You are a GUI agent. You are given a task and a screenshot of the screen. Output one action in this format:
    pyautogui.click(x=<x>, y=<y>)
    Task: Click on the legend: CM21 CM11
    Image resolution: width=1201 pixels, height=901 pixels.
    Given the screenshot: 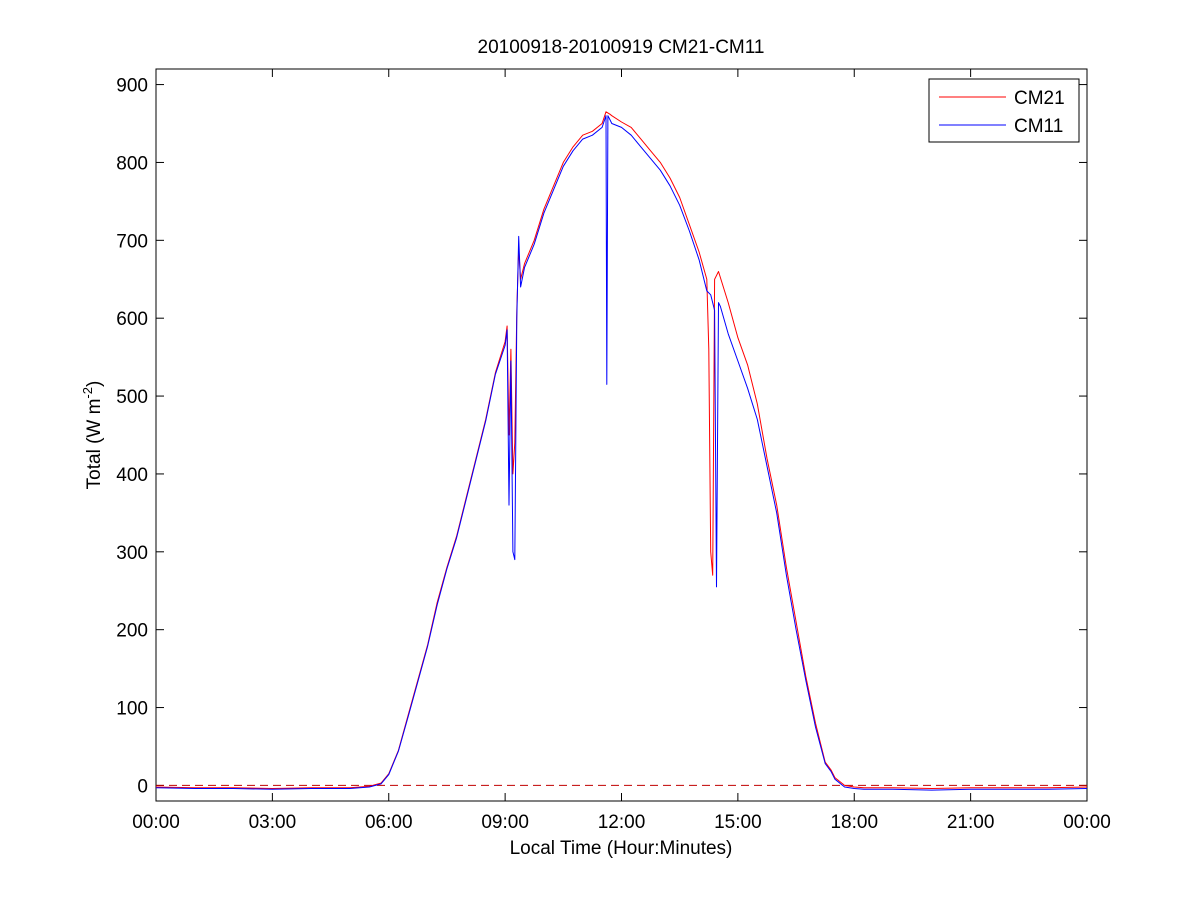 What is the action you would take?
    pyautogui.click(x=1004, y=110)
    